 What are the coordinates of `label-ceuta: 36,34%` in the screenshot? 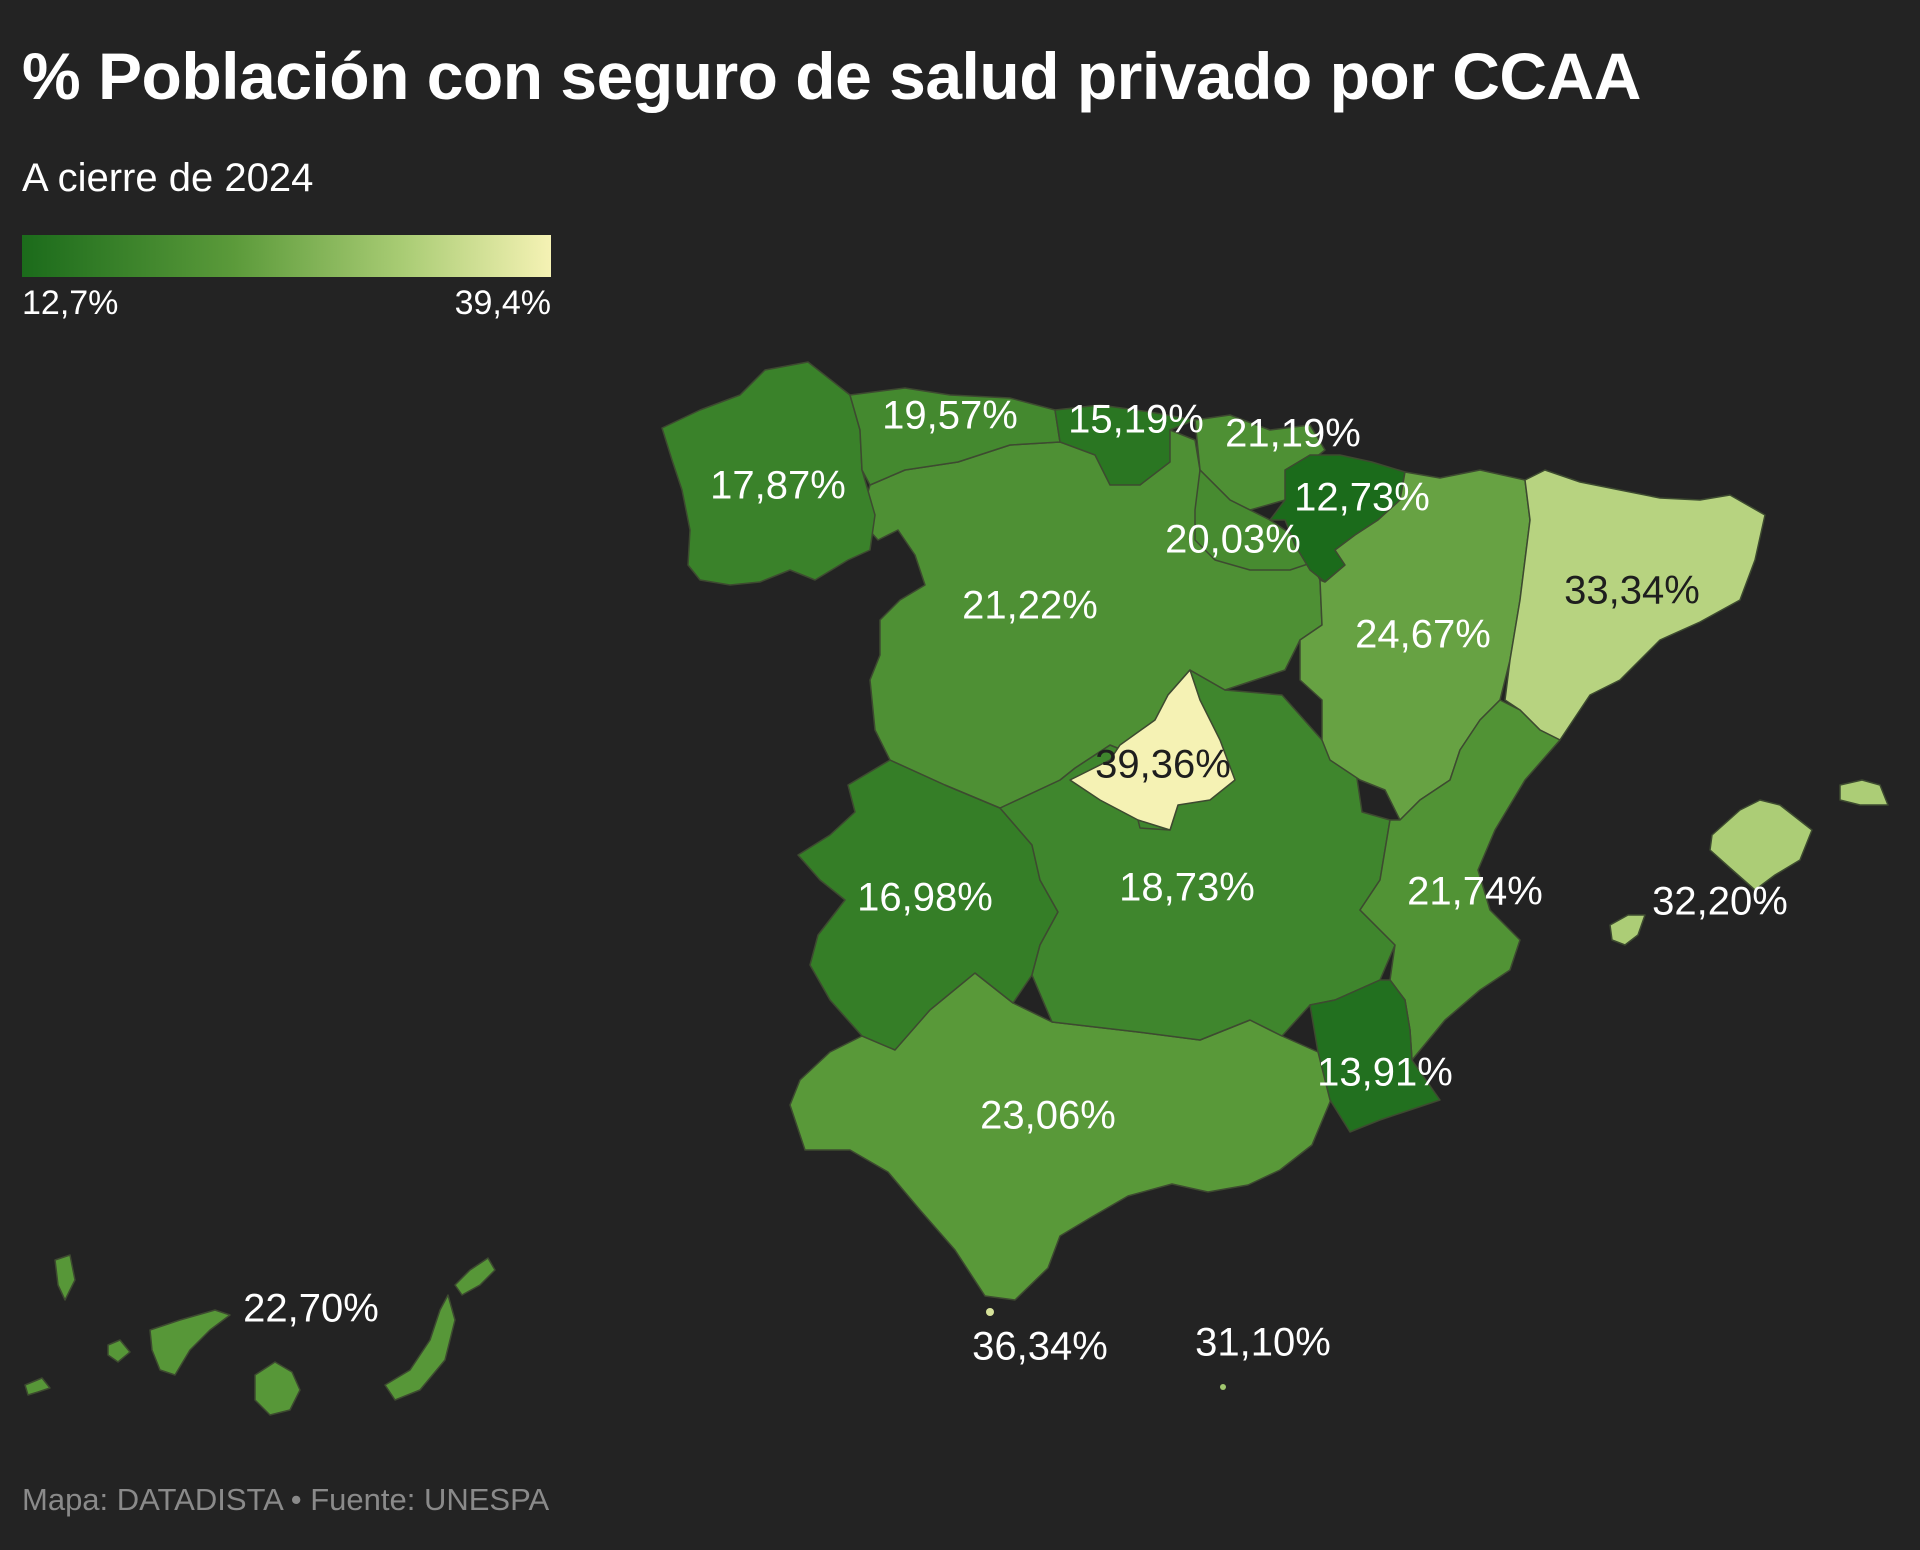 It's located at (1040, 1347).